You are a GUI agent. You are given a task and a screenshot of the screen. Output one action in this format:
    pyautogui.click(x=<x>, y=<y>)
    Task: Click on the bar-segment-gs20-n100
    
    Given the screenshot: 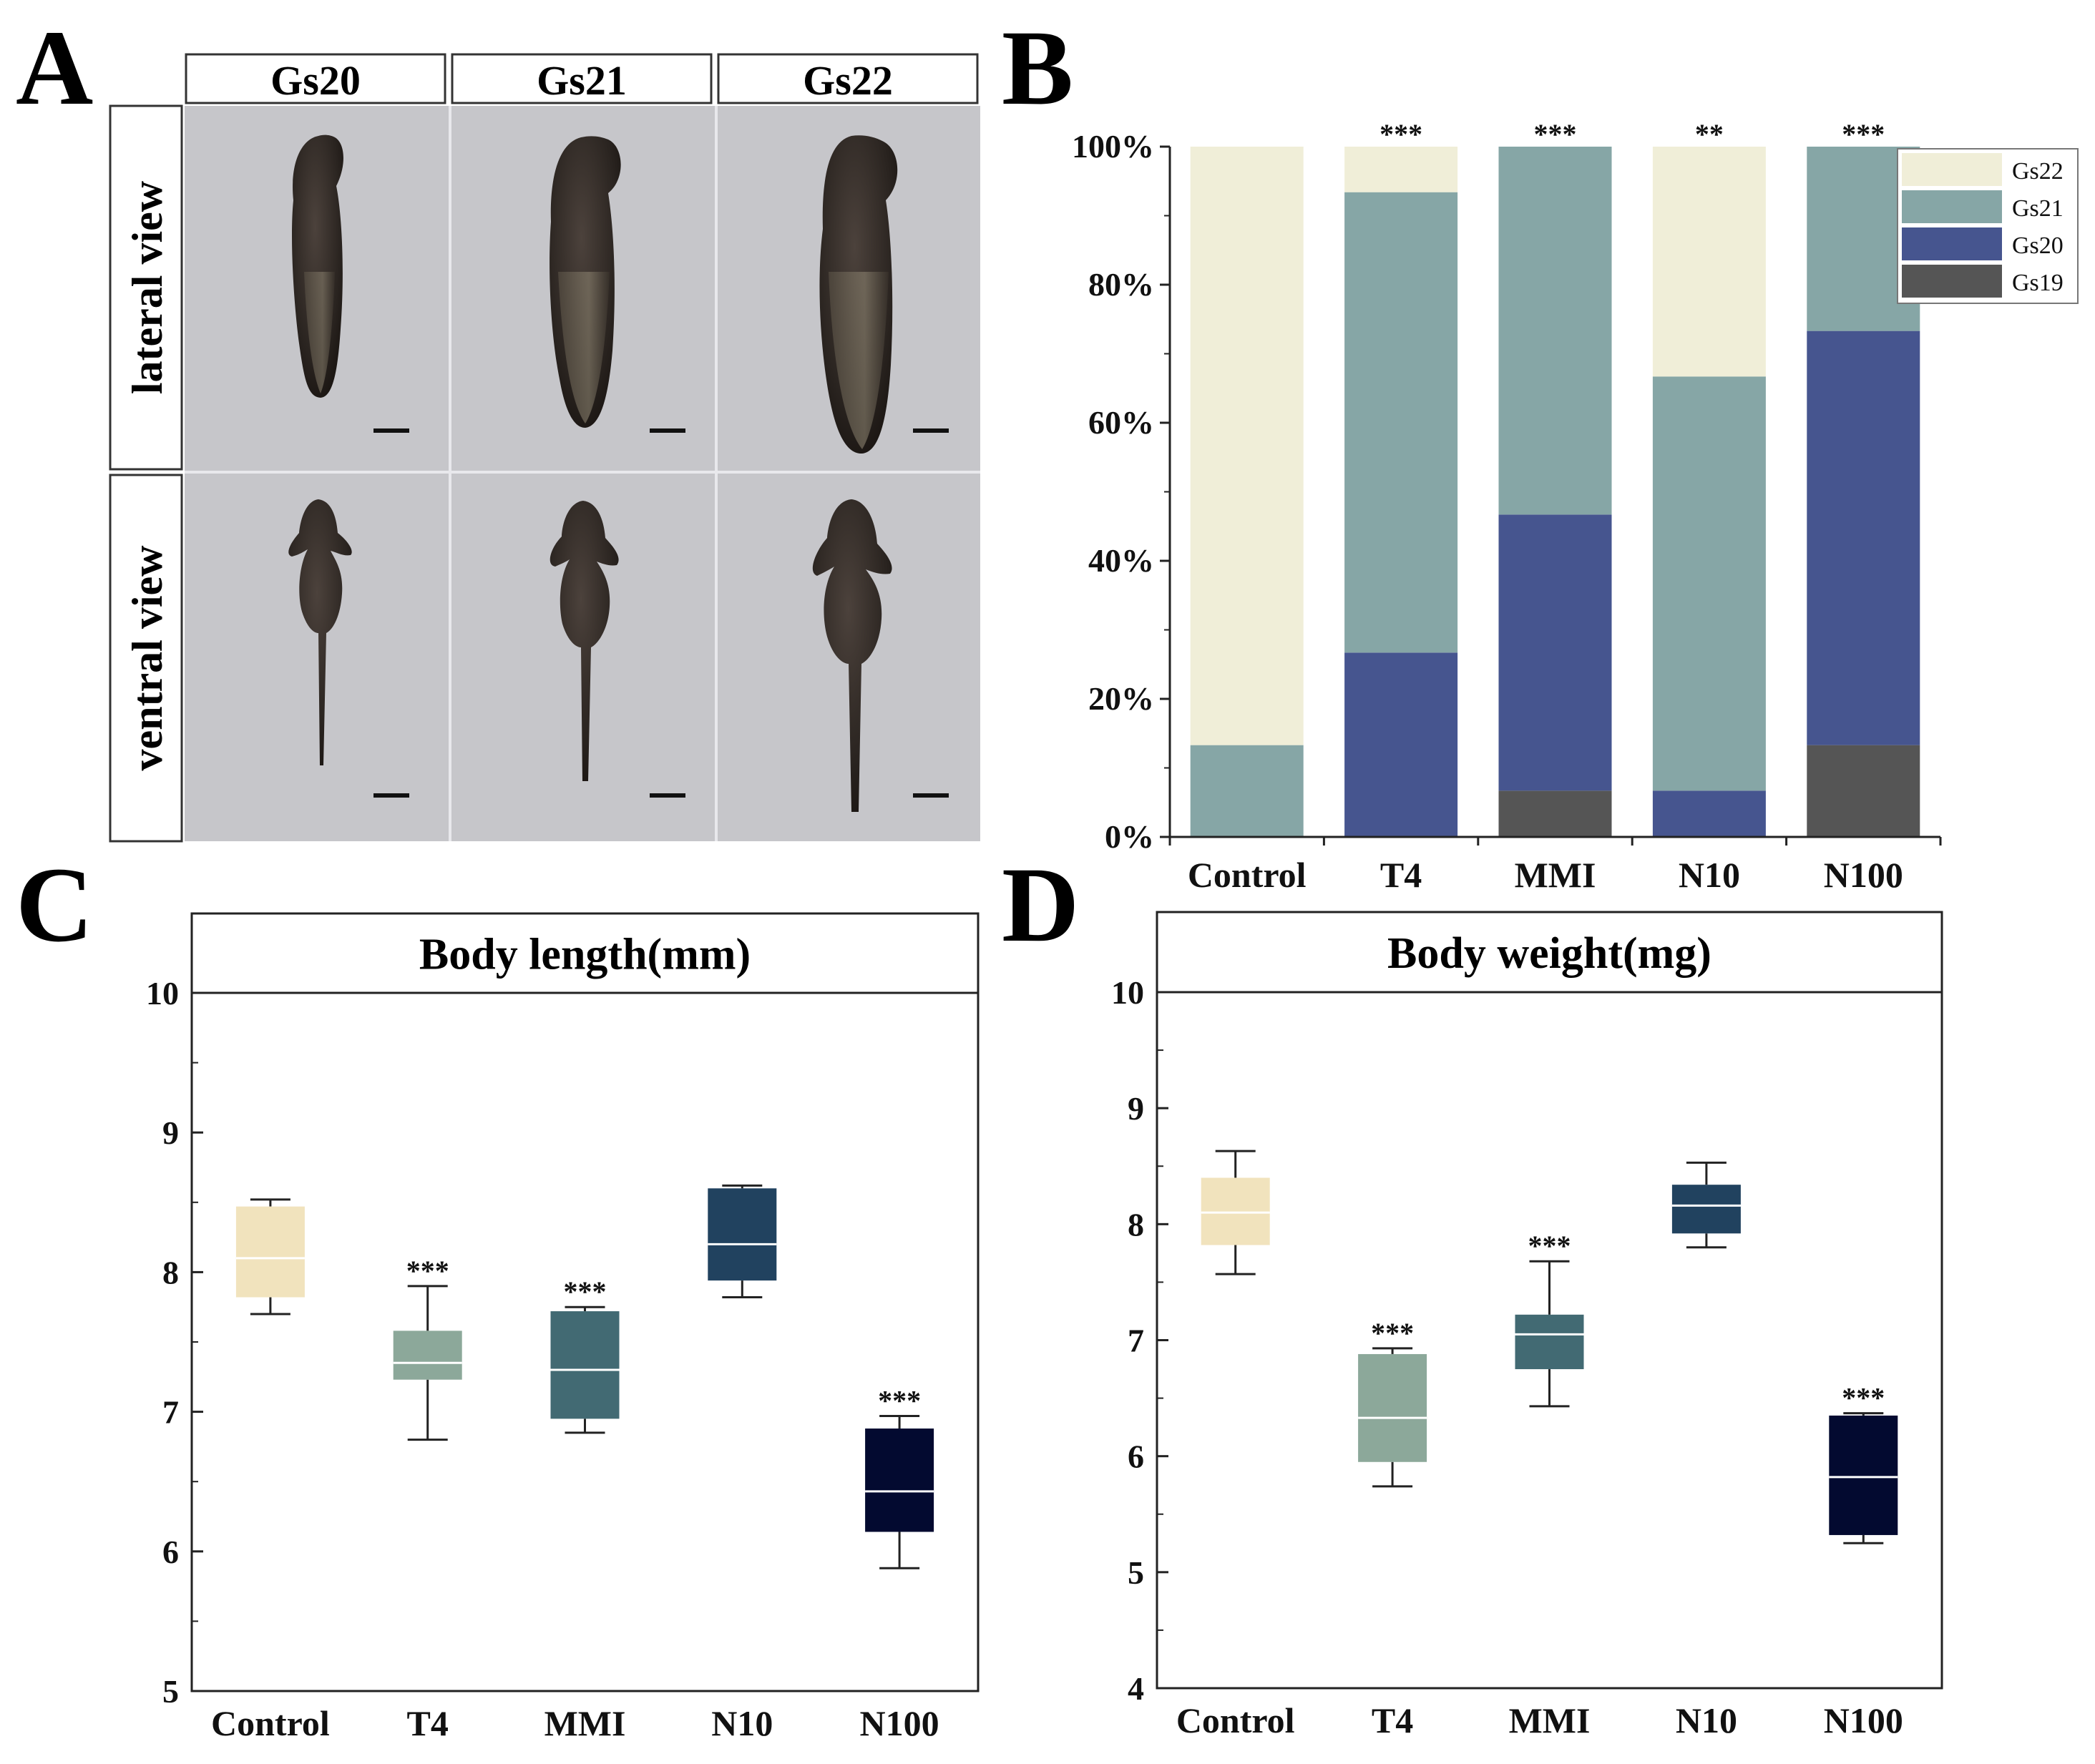 What is the action you would take?
    pyautogui.click(x=1863, y=538)
    